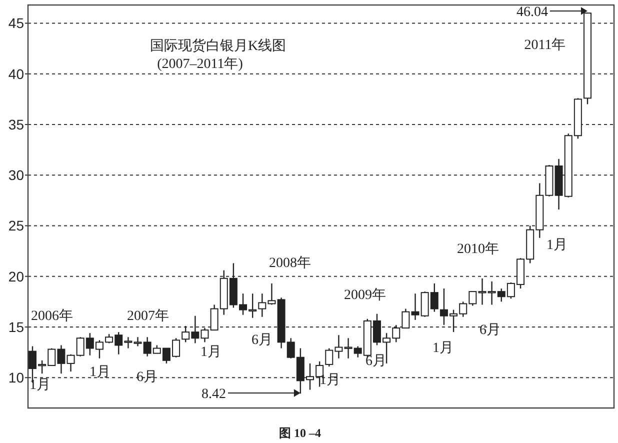  I want to click on y-tick-label: 10, so click(16, 378).